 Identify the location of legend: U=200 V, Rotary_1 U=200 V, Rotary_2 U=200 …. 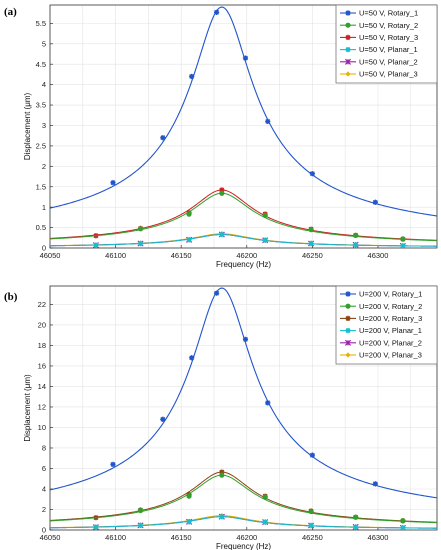
(386, 325).